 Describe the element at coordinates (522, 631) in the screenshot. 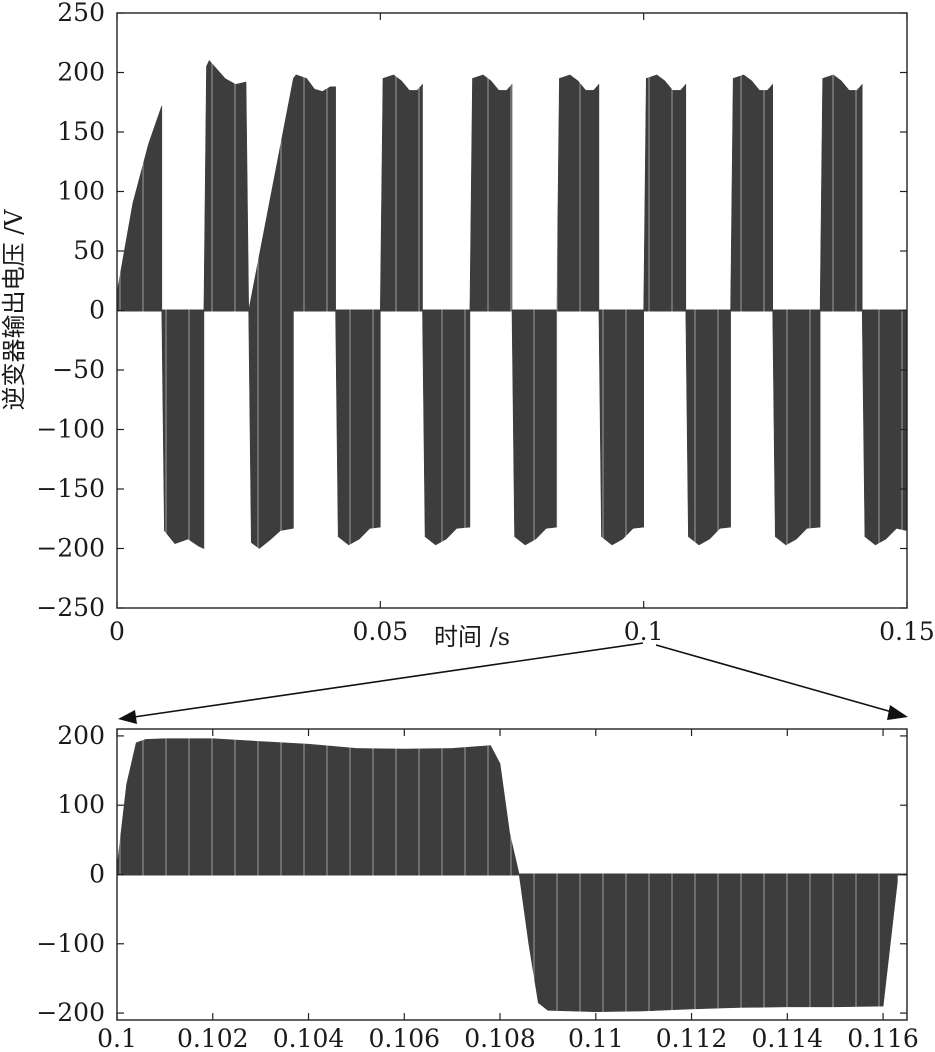

I see `top-x-tick-labels: 0 0.05 0.1 0.15` at that location.